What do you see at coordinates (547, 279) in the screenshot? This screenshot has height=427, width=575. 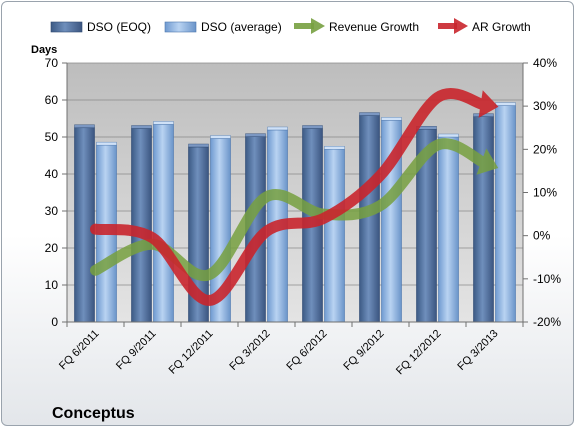 I see `y2-tick-label: -10%` at bounding box center [547, 279].